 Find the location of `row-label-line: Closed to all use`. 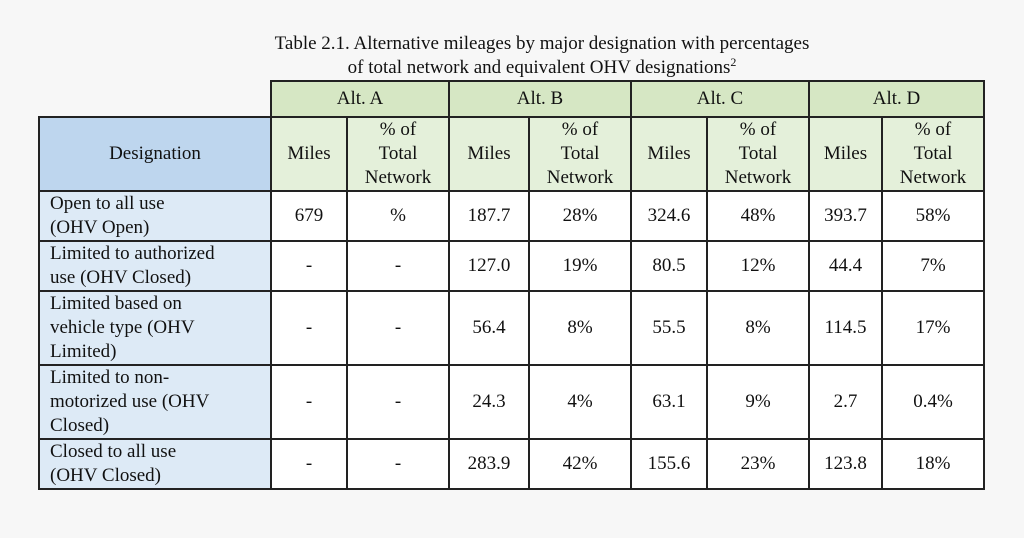

row-label-line: Closed to all use is located at coordinates (113, 451).